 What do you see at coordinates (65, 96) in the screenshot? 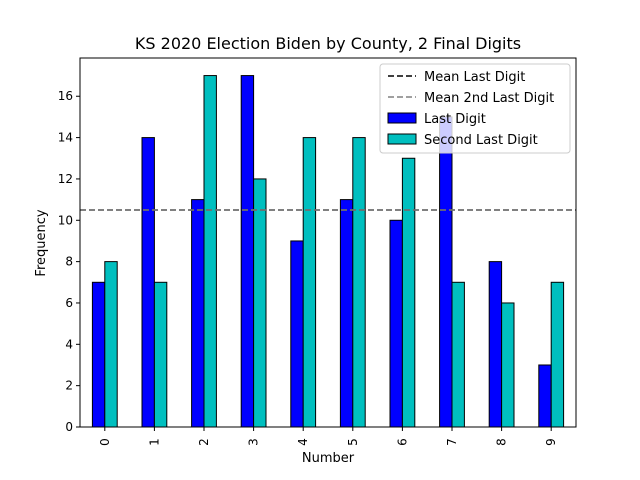
I see `y-tick-label: 16` at bounding box center [65, 96].